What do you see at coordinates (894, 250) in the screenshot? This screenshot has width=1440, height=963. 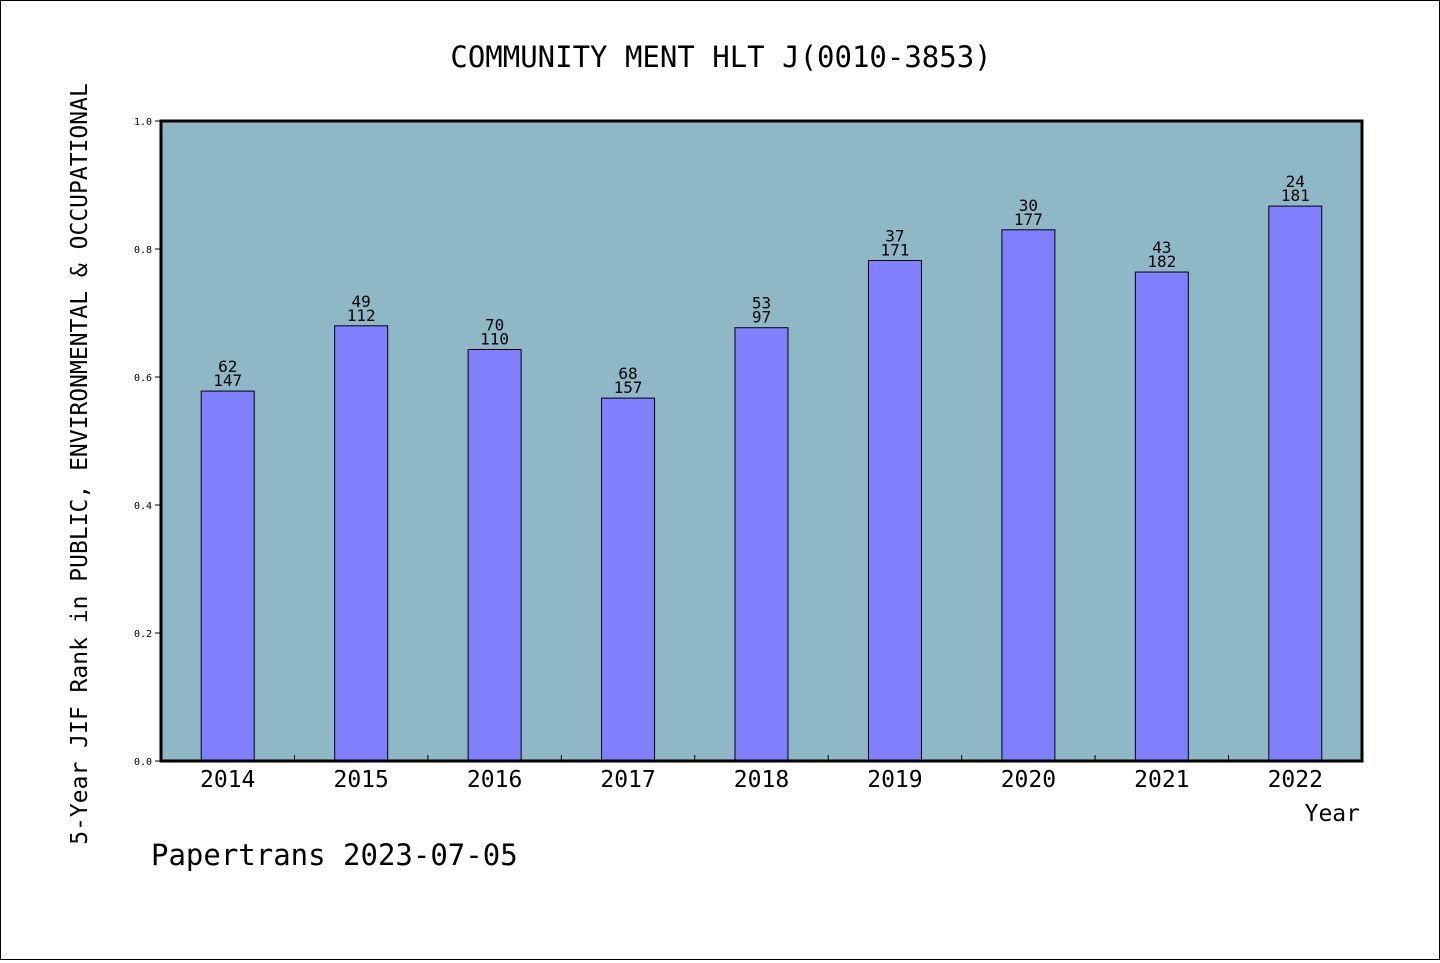 I see `bar-total-label: 171` at bounding box center [894, 250].